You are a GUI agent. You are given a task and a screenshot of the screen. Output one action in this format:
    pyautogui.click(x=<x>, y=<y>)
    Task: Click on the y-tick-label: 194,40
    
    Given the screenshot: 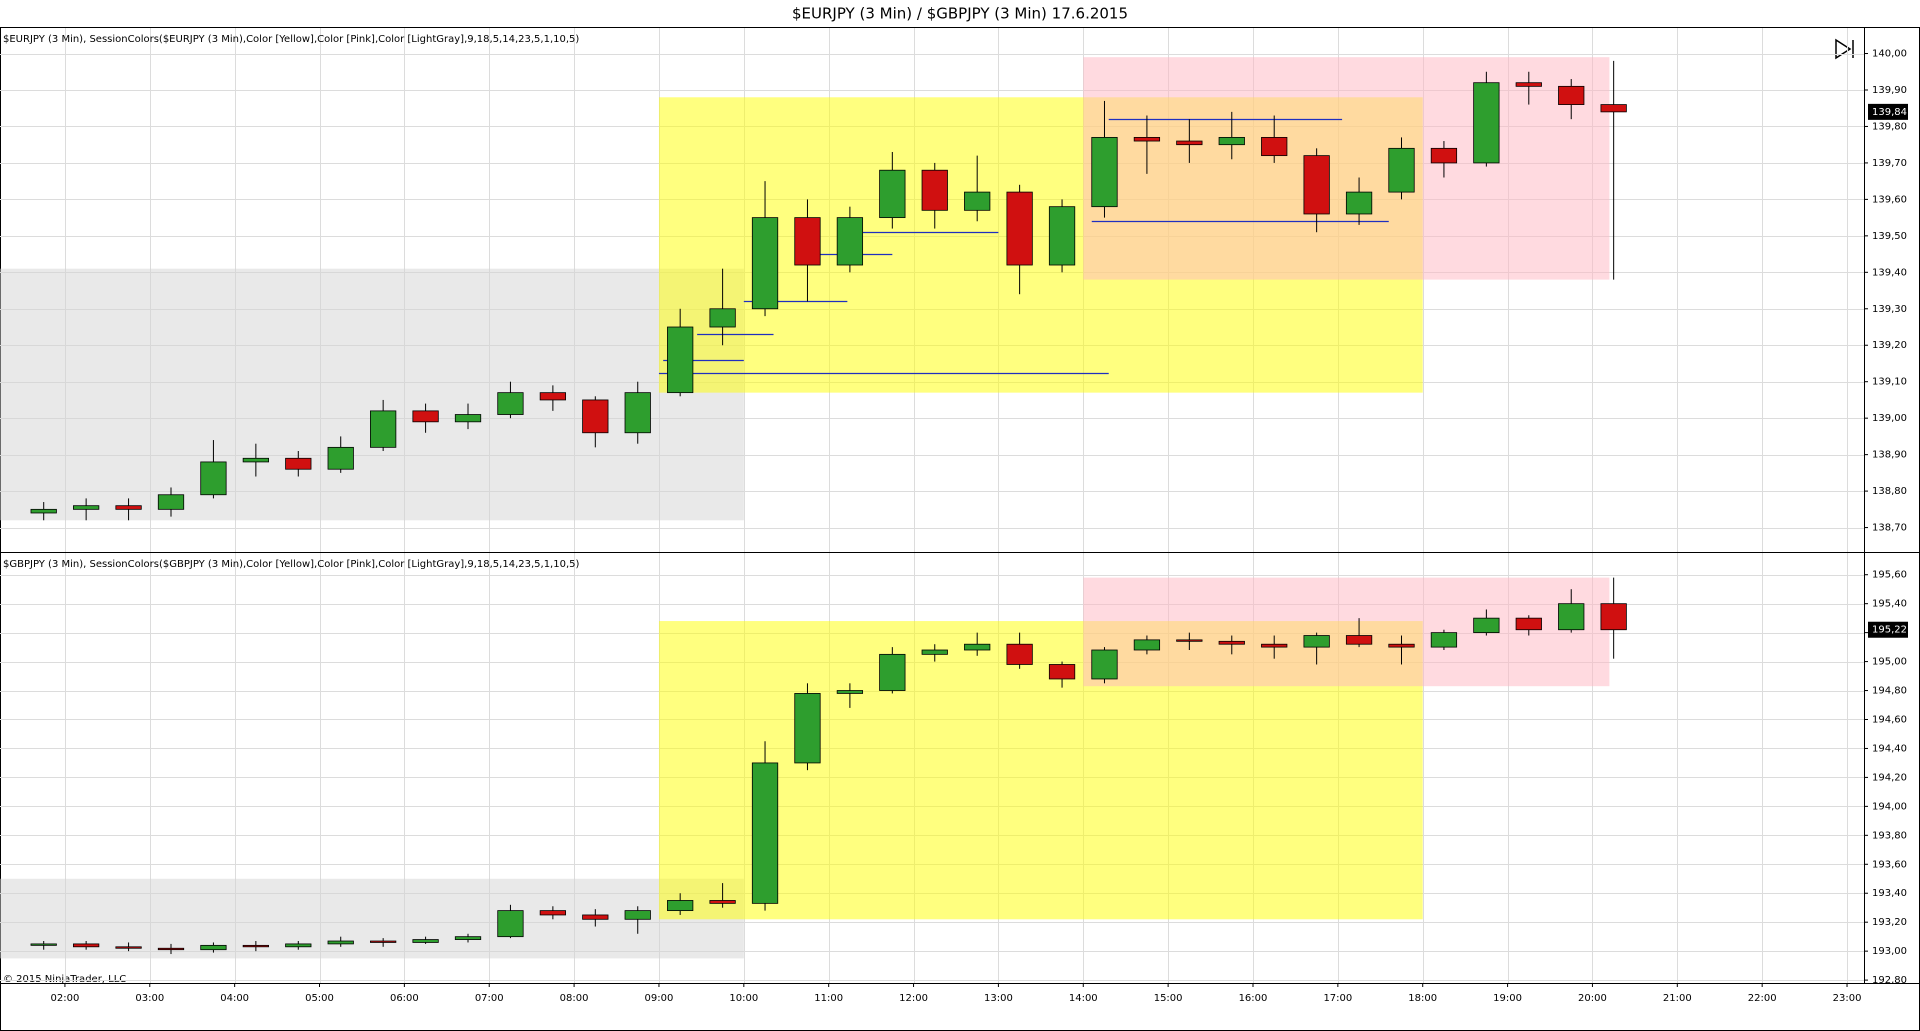 What is the action you would take?
    pyautogui.click(x=1889, y=748)
    